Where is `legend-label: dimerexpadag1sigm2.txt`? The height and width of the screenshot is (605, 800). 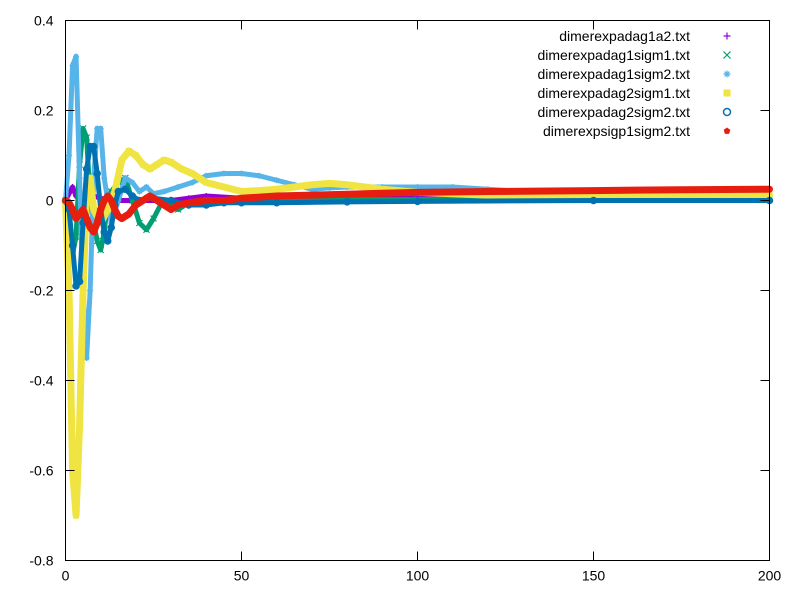 legend-label: dimerexpadag1sigm2.txt is located at coordinates (613, 74).